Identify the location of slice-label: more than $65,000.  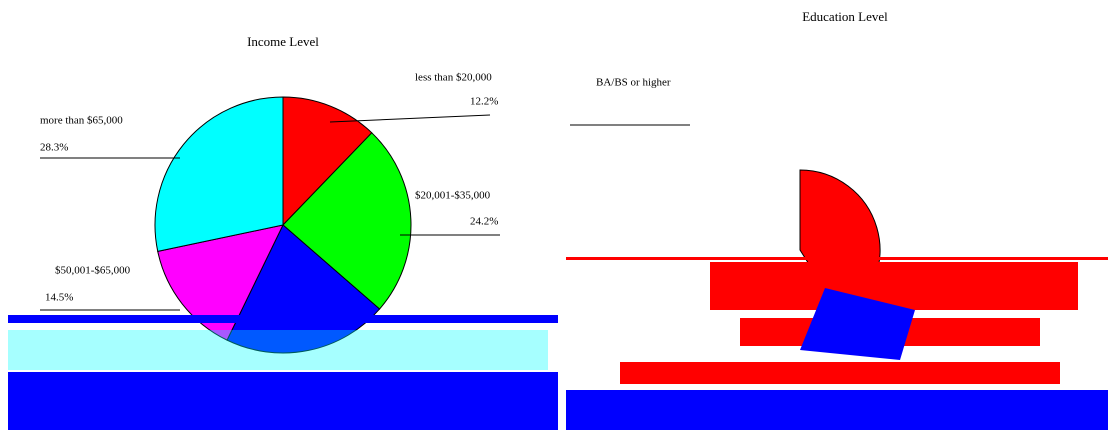
(81, 121).